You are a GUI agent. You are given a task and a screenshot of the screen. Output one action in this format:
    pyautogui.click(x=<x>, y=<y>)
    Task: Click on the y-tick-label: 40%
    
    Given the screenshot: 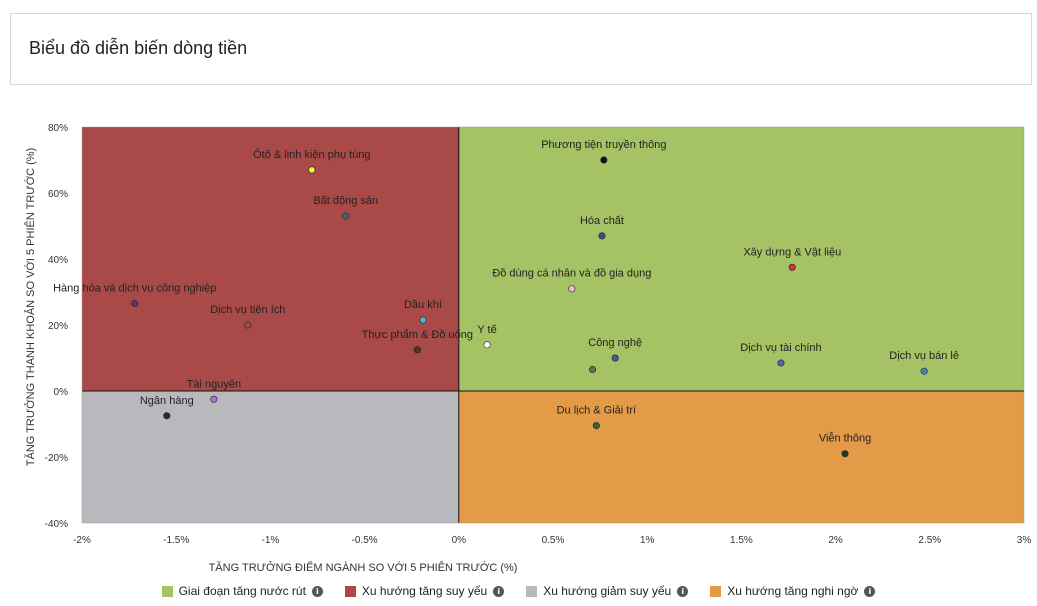 What is the action you would take?
    pyautogui.click(x=58, y=260)
    